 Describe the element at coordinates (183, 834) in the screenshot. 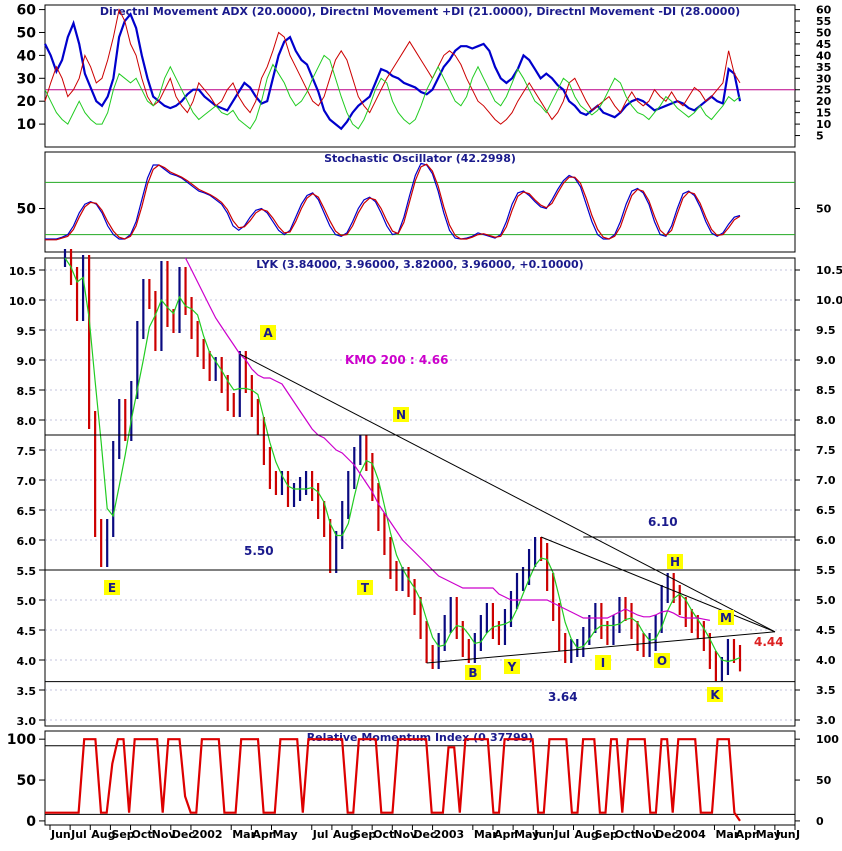

I see `x-tick-6: Dec` at that location.